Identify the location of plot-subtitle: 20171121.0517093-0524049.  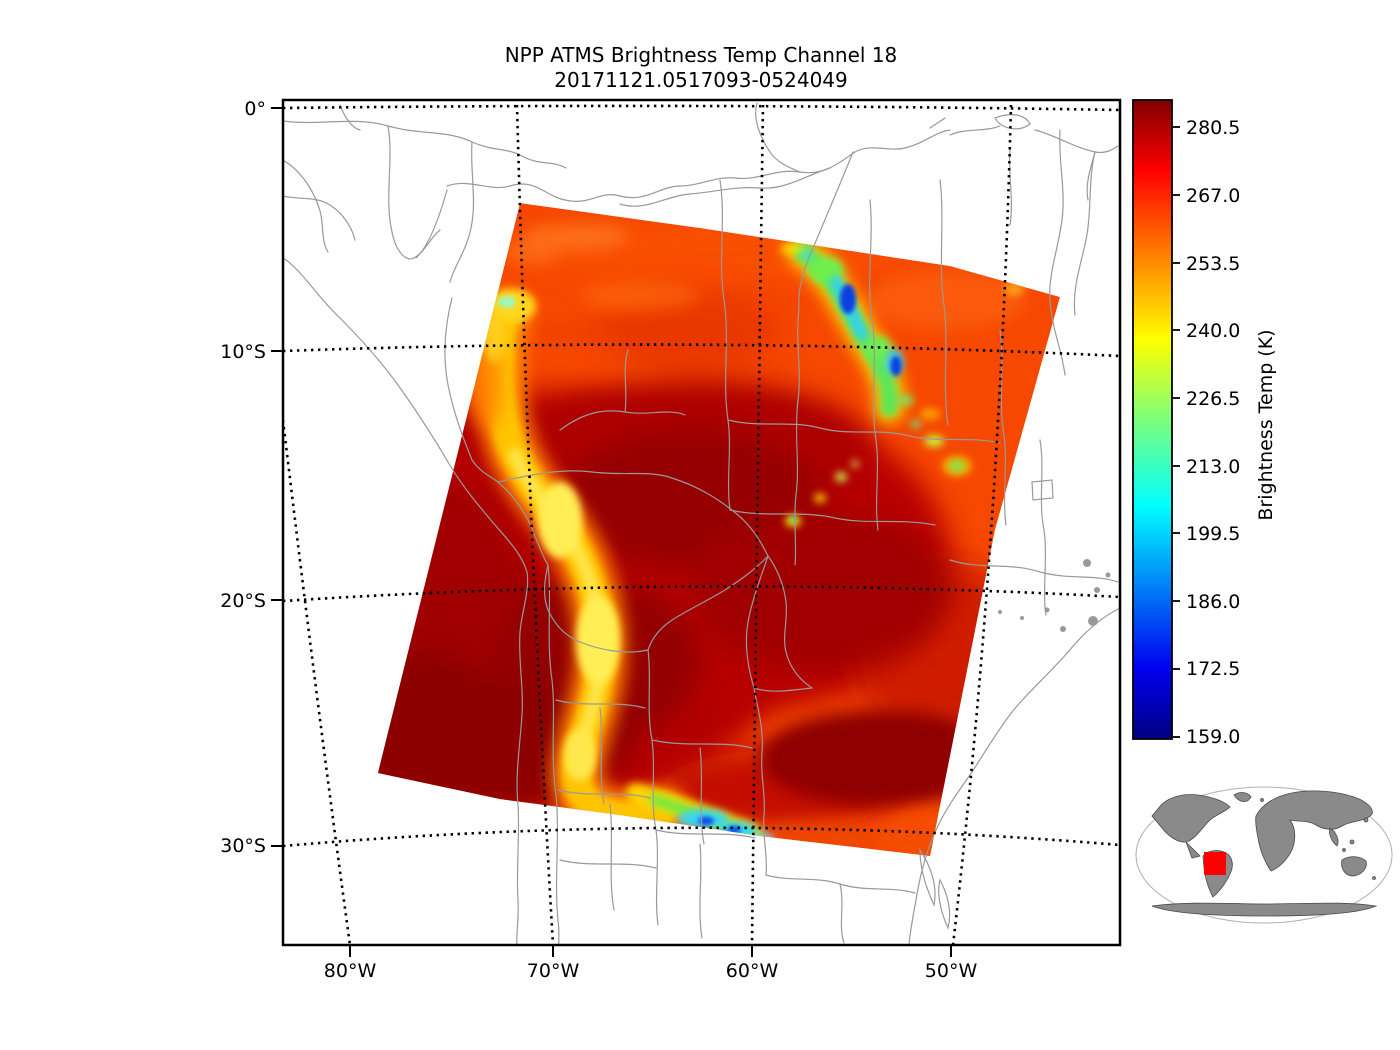
(701, 80).